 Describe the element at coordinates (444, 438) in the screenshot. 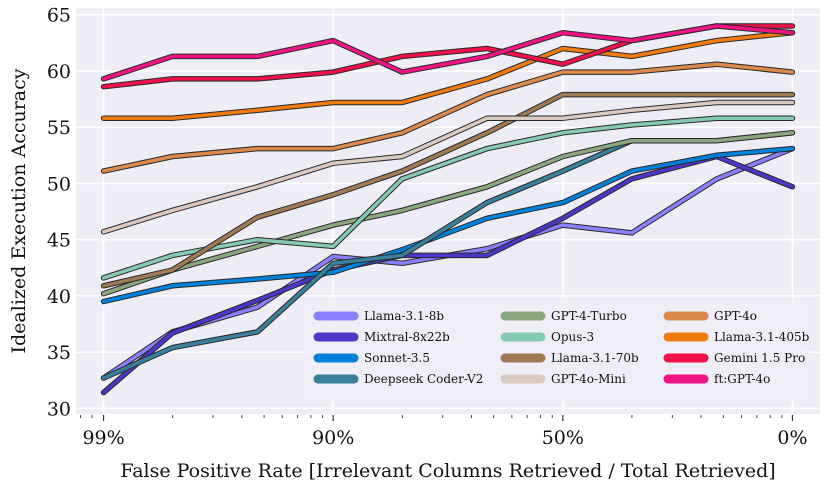

I see `x-tick-labels: 99% 90% 50% 0%` at that location.